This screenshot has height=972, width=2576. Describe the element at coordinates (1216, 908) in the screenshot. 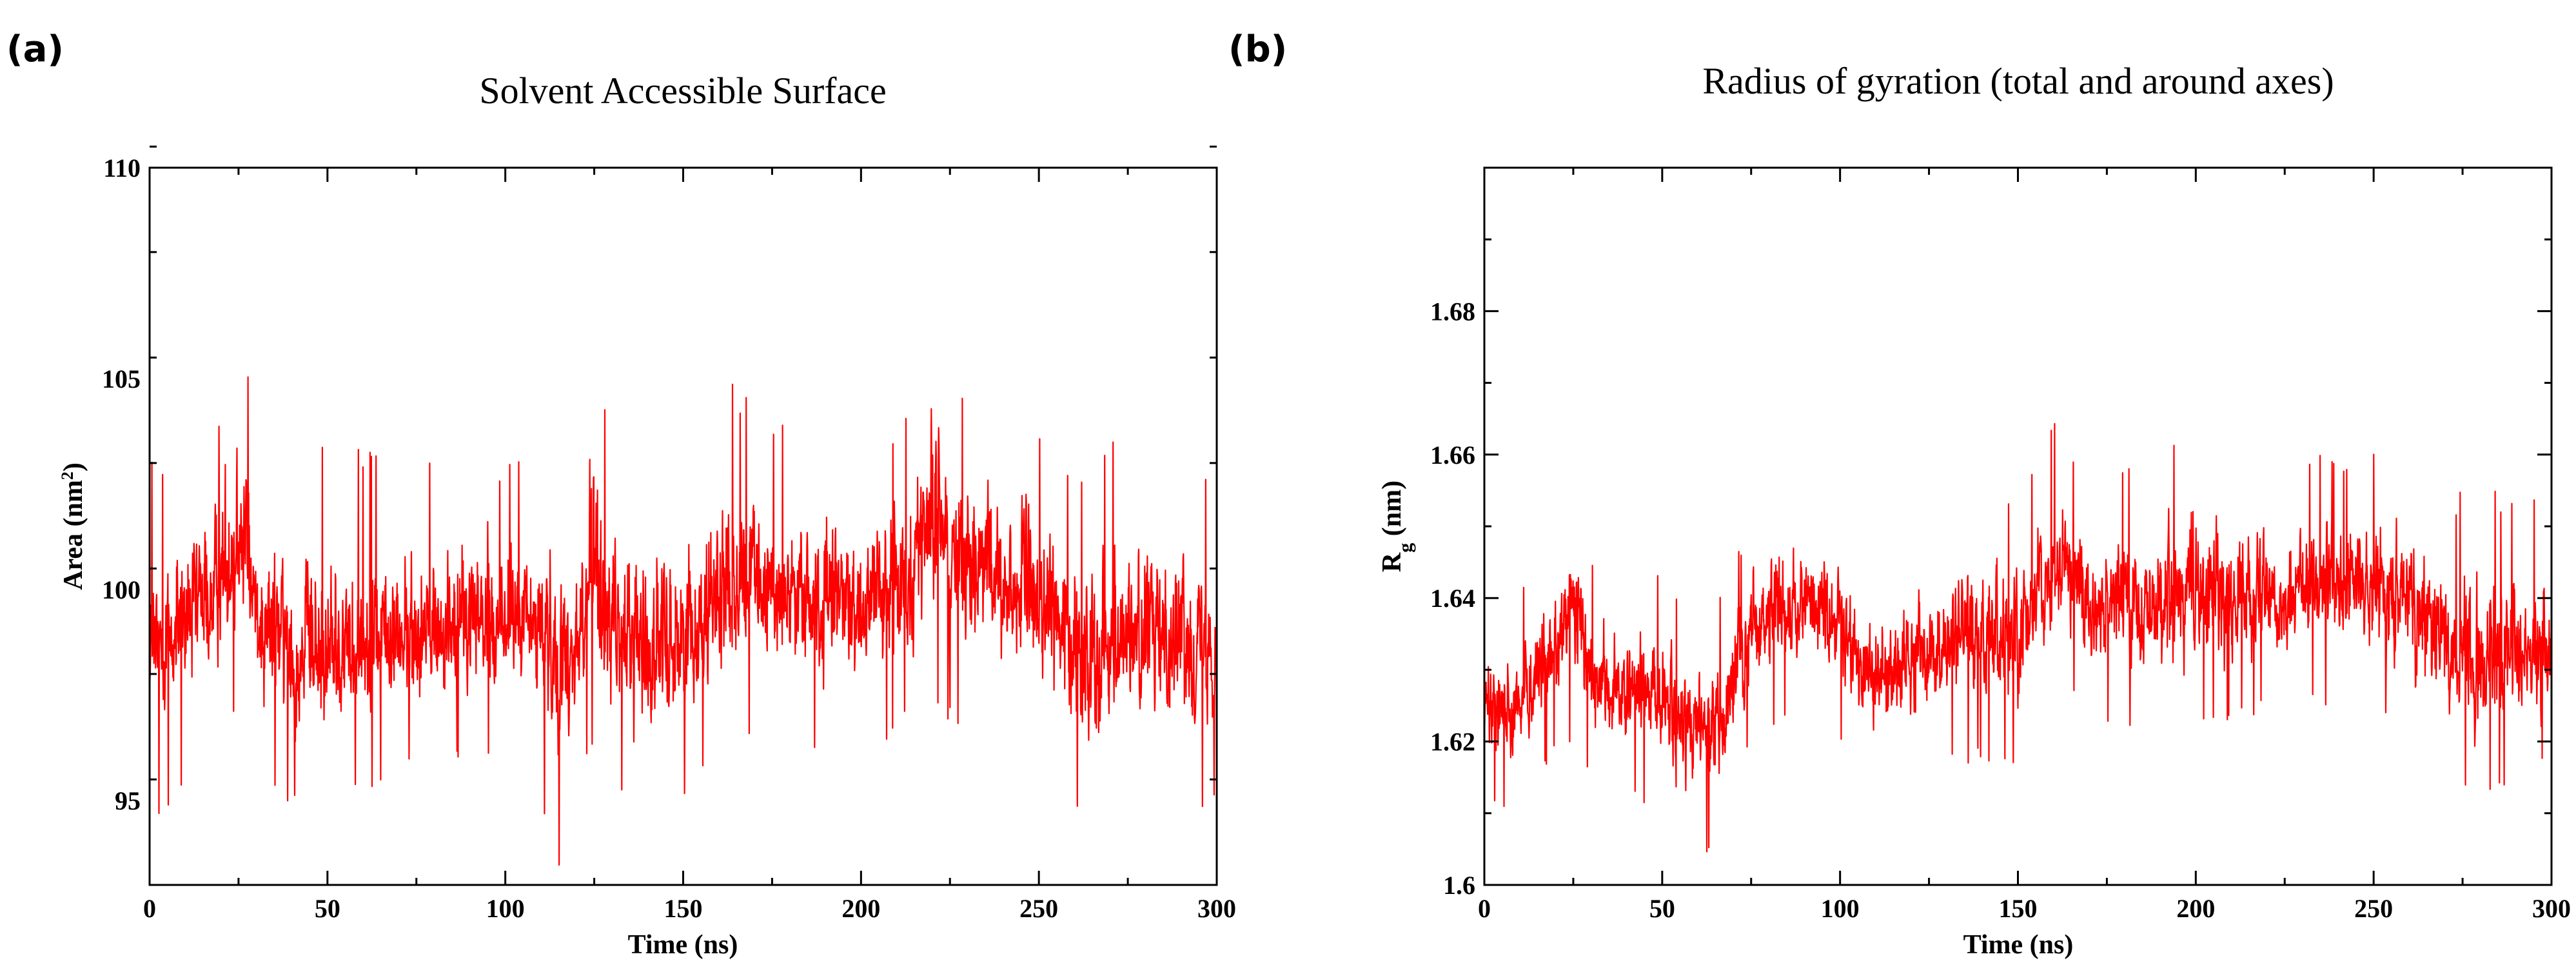

I see `sasa-x-tick-label: 300` at that location.